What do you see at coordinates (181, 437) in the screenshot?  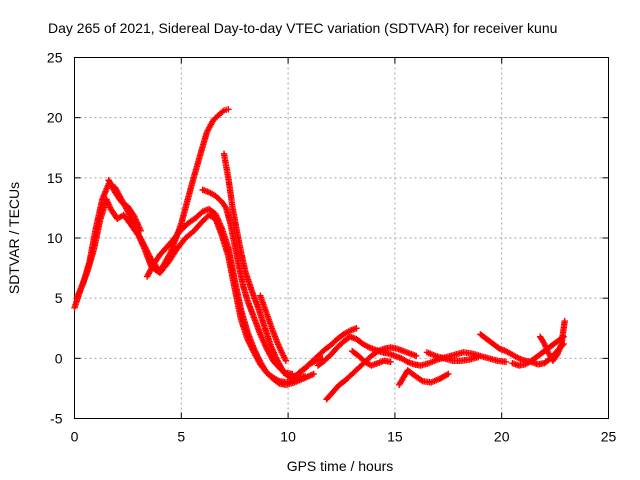 I see `x-tick-label: 5` at bounding box center [181, 437].